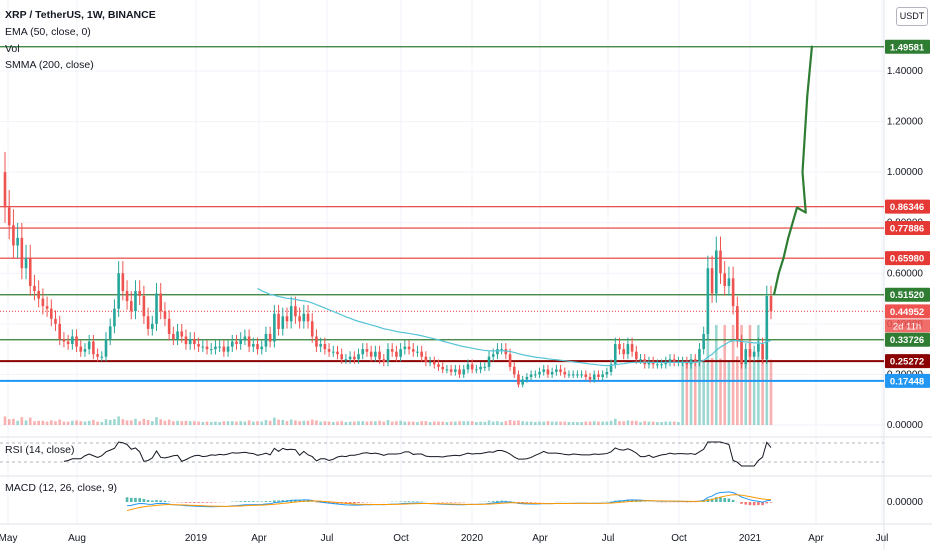  What do you see at coordinates (61, 488) in the screenshot?
I see `macd-legend: MACD (12, 26, close, 9)` at bounding box center [61, 488].